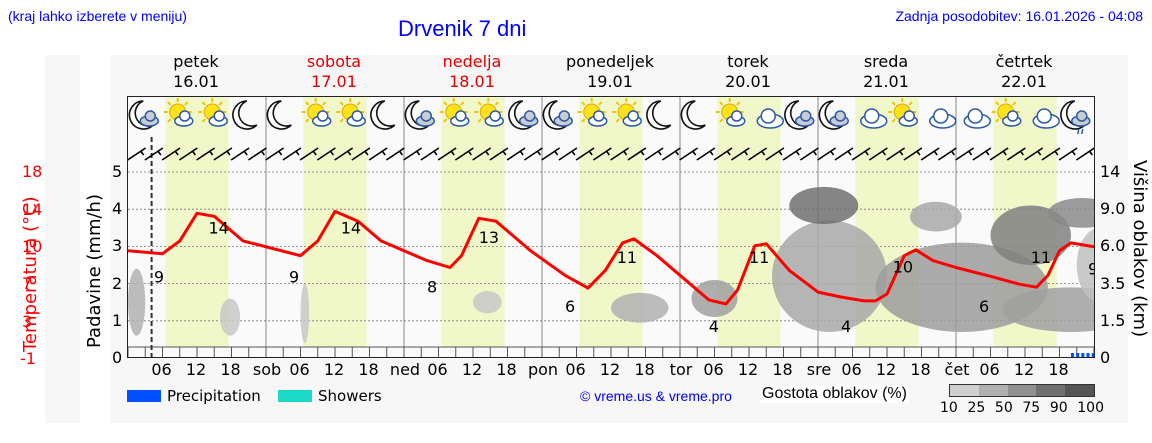 The width and height of the screenshot is (1152, 443). Describe the element at coordinates (819, 369) in the screenshot. I see `day-abbr-tick: sre` at that location.